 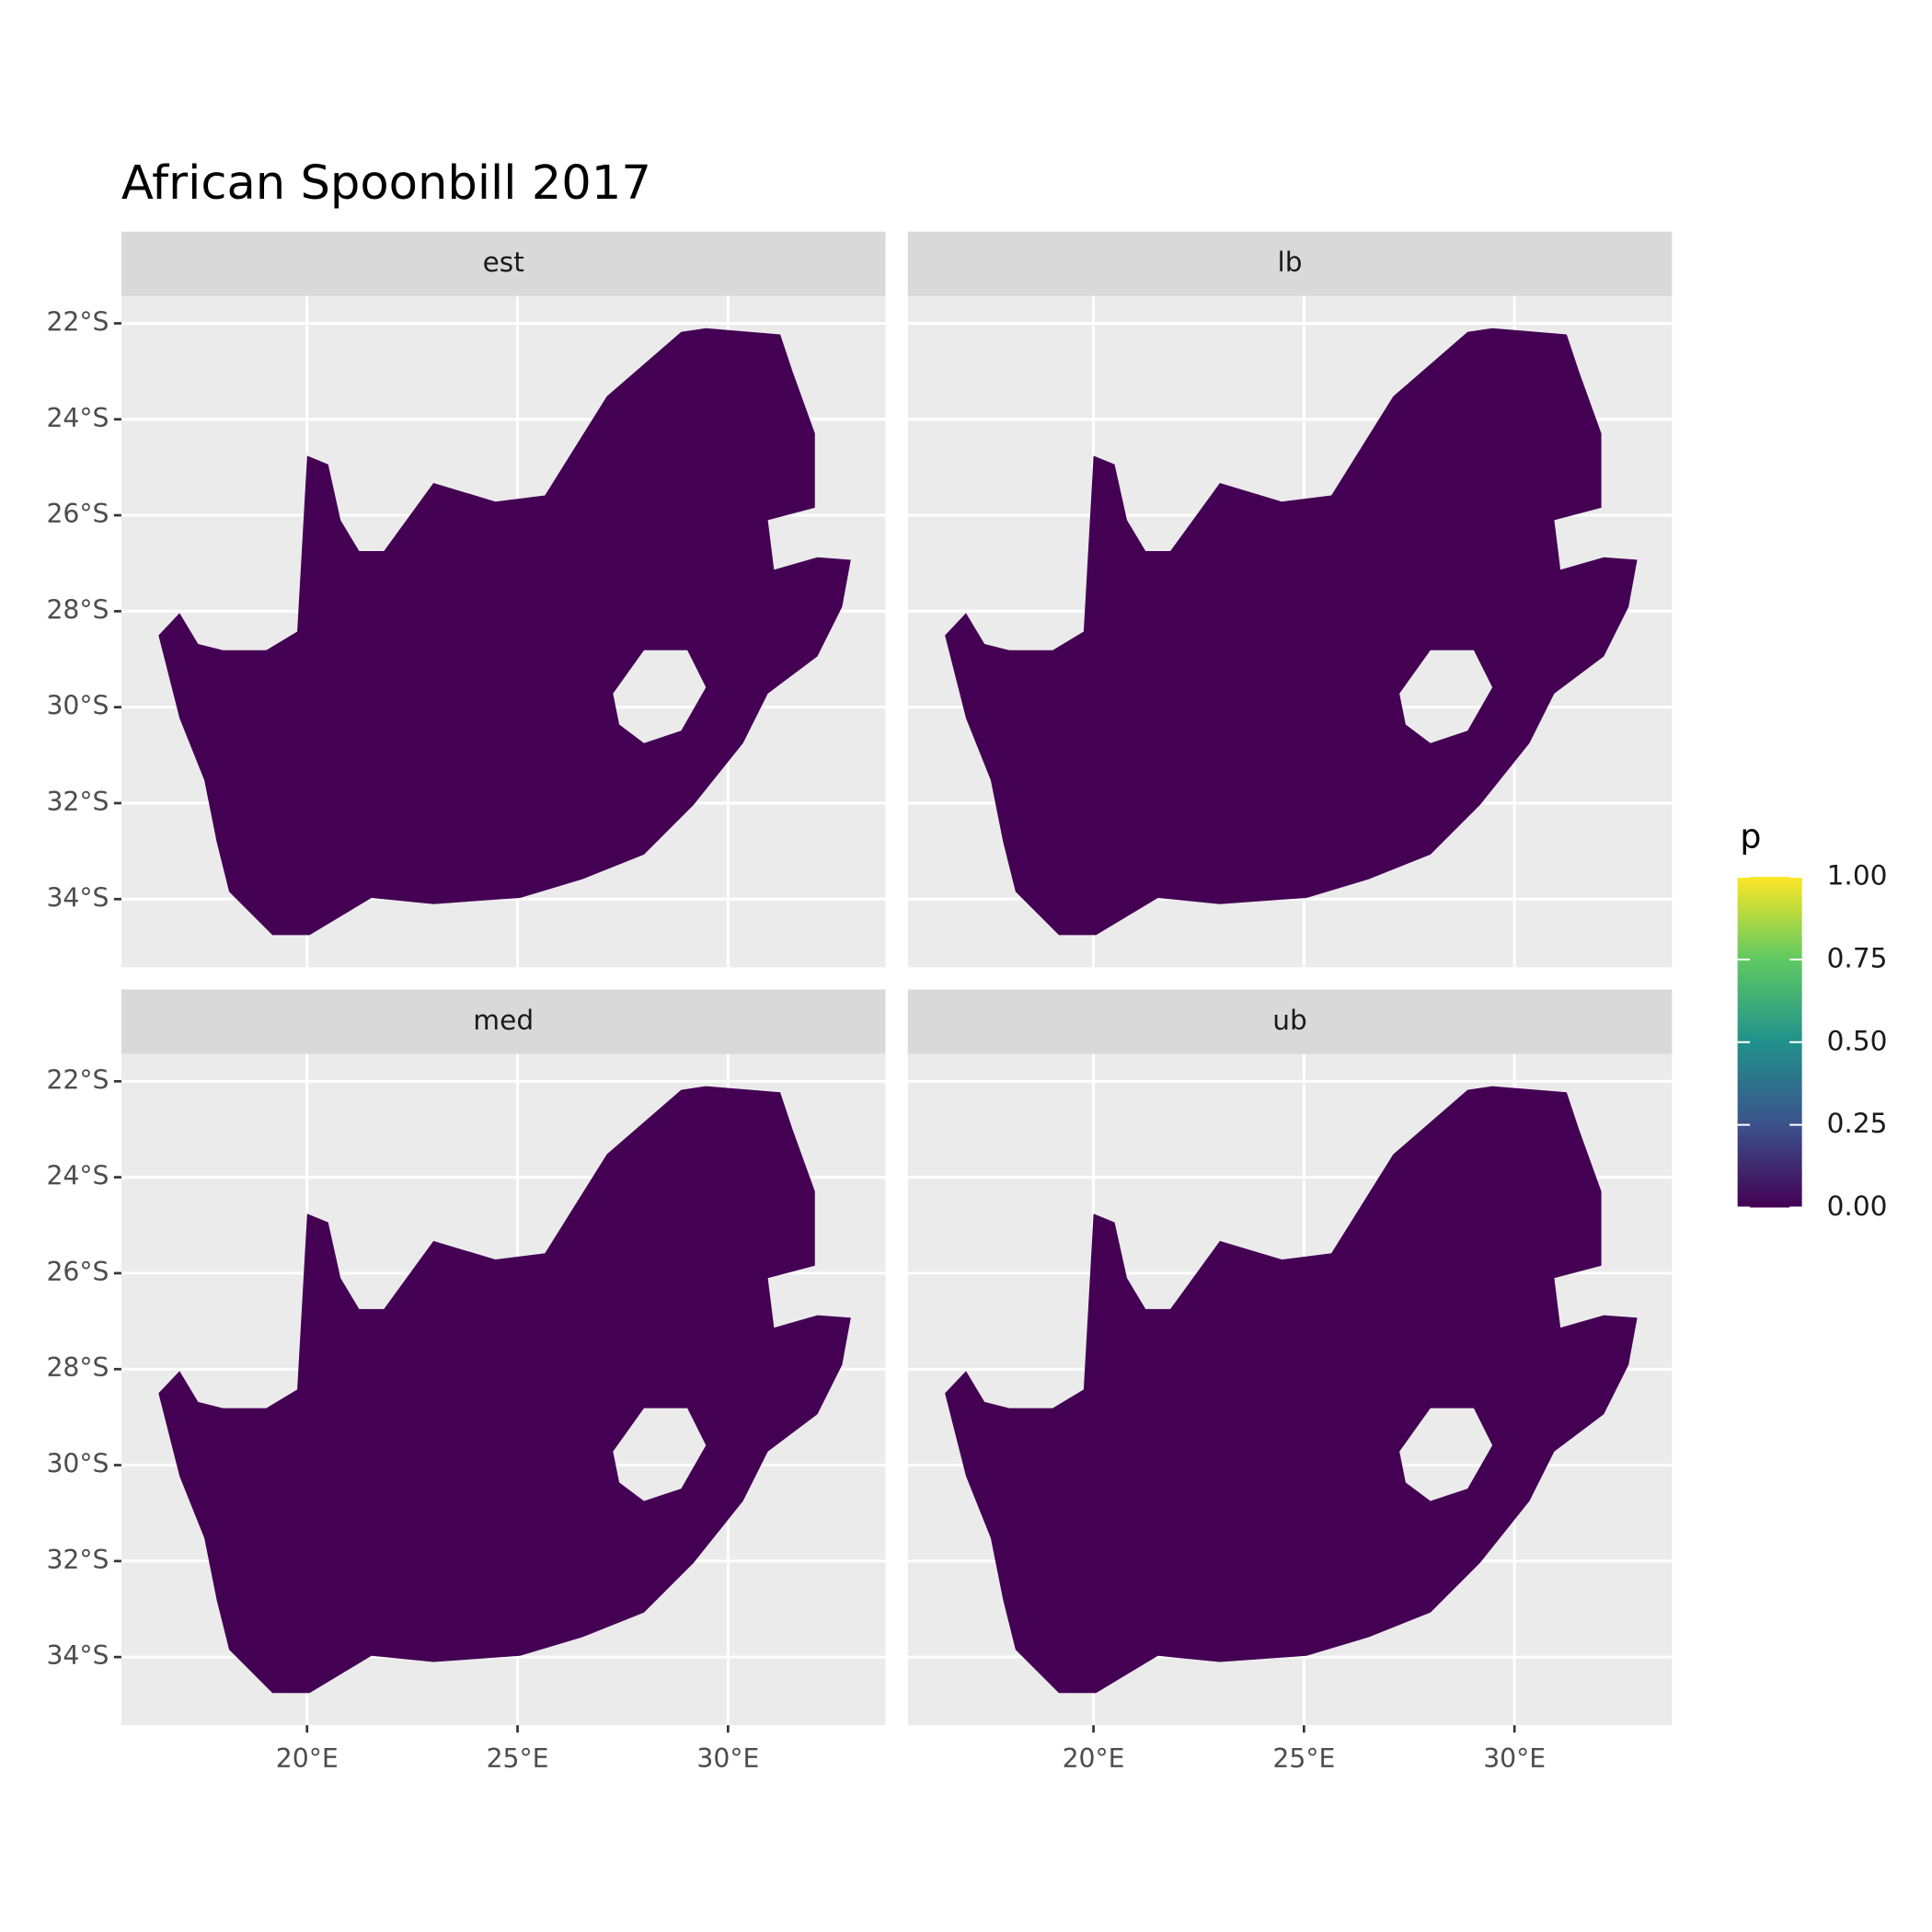 I want to click on strip-label: lb, so click(x=1290, y=262).